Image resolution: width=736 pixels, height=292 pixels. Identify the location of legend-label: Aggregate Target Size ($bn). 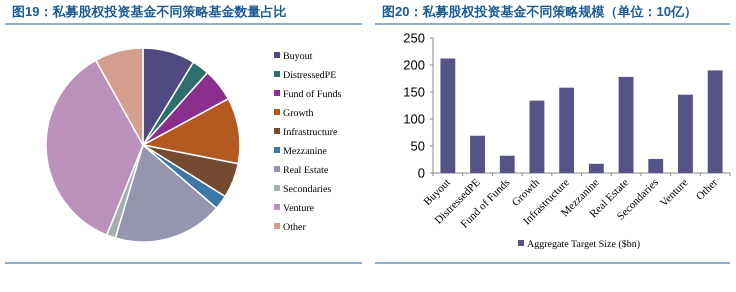
(583, 244).